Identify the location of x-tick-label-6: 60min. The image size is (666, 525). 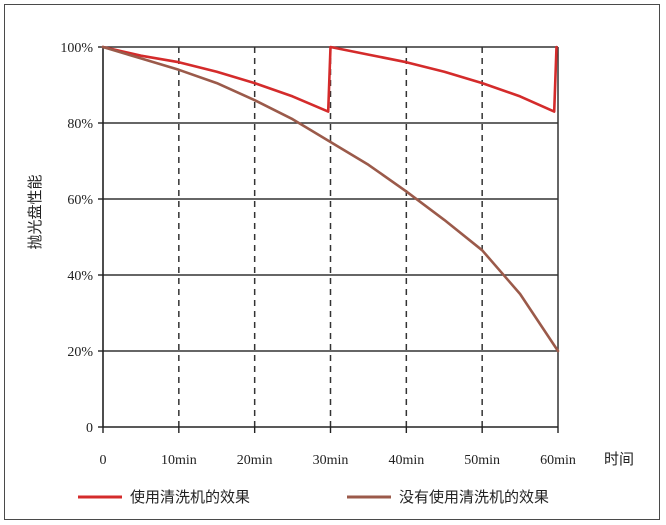
(558, 460).